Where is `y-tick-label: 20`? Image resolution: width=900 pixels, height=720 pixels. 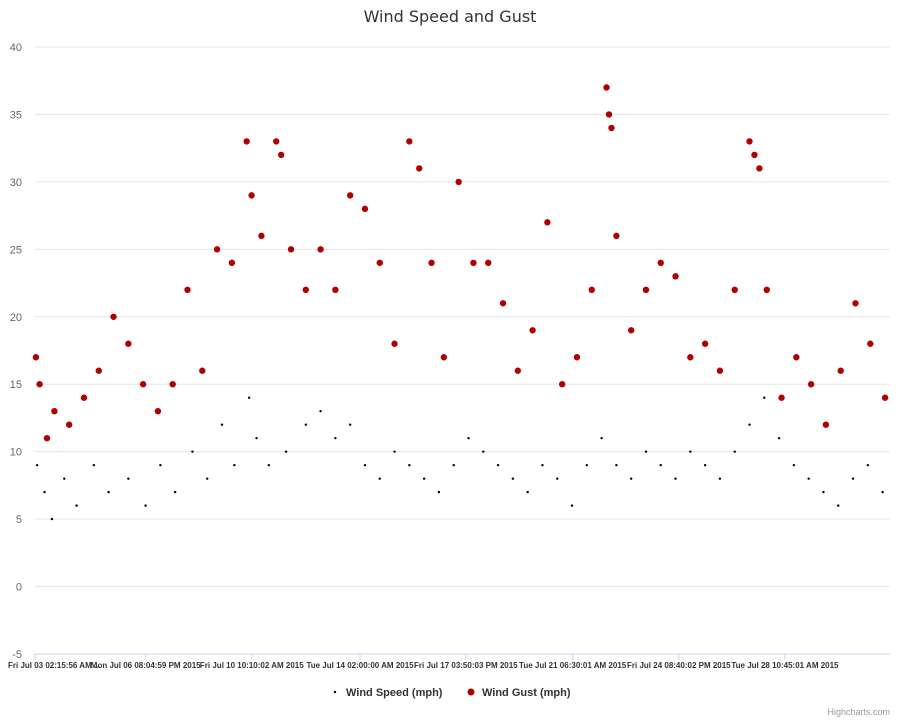 y-tick-label: 20 is located at coordinates (16, 318).